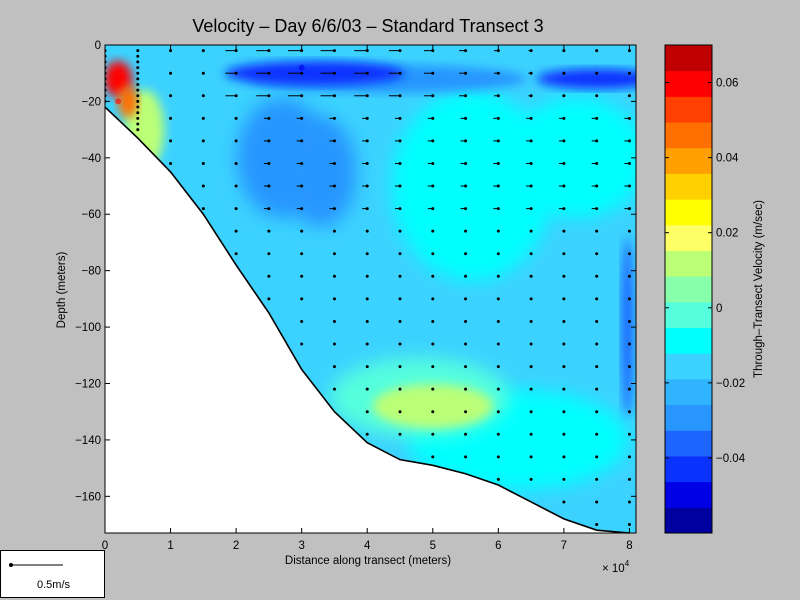 This screenshot has height=600, width=800. Describe the element at coordinates (36, 565) in the screenshot. I see `scale-arrow-icon` at that location.